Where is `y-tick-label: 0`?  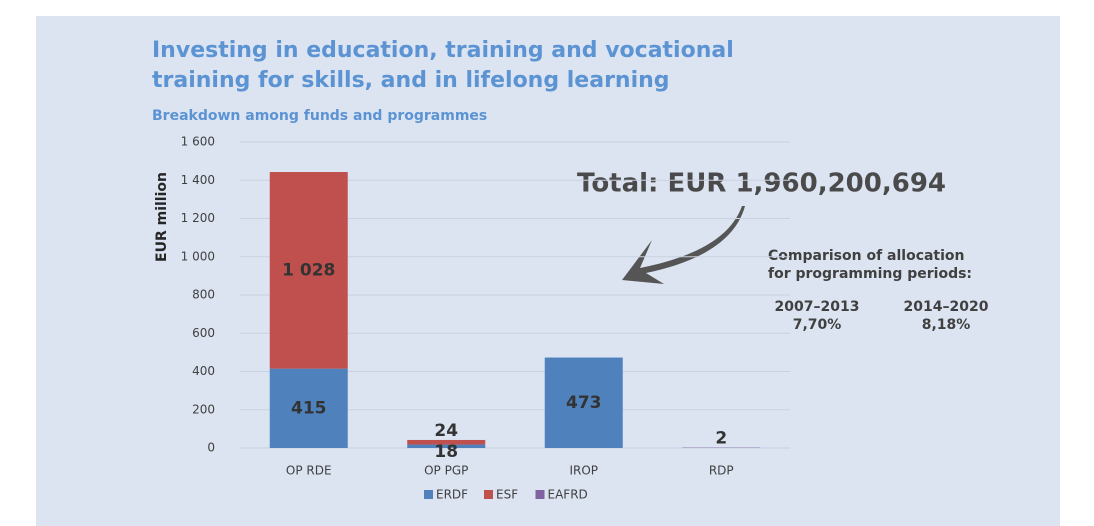
y-tick-label: 0 is located at coordinates (211, 448).